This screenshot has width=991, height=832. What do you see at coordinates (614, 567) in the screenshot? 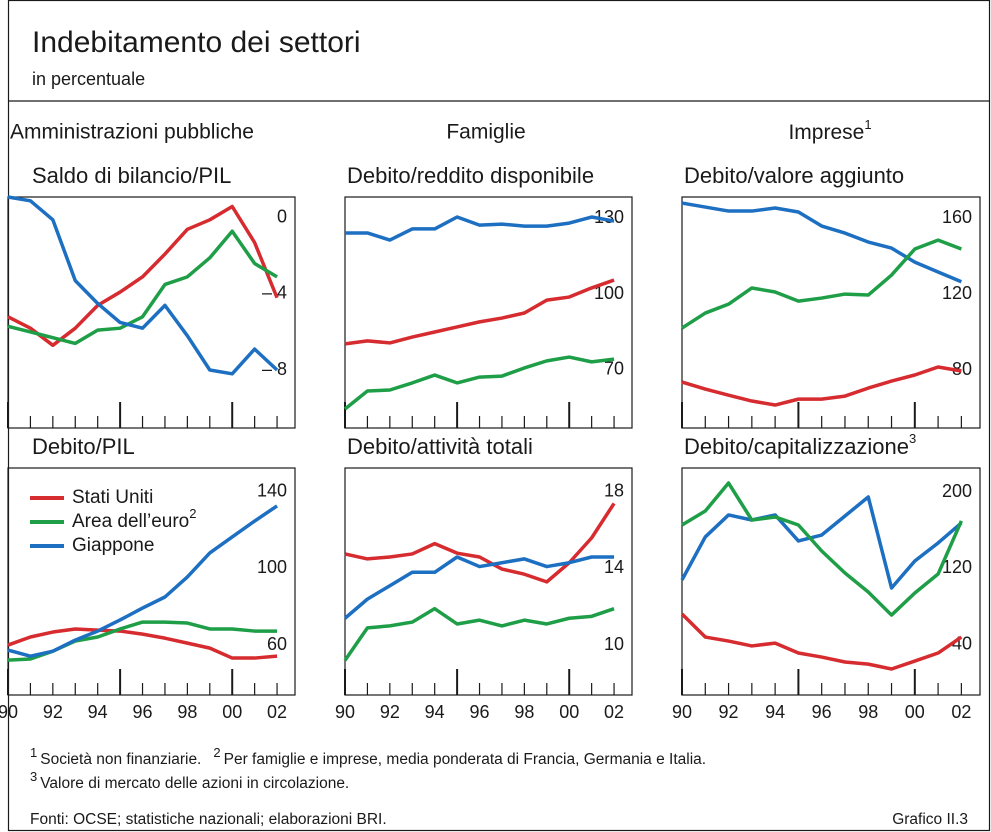
I see `y-tick-label: 14` at bounding box center [614, 567].